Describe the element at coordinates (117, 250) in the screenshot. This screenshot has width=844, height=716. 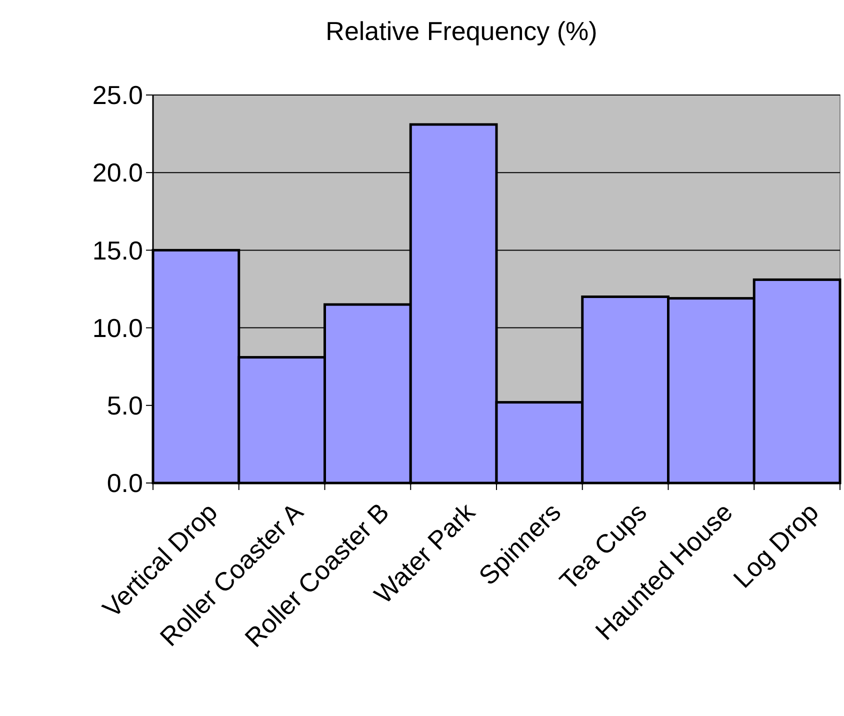
I see `y-tick-label: 15.0` at that location.